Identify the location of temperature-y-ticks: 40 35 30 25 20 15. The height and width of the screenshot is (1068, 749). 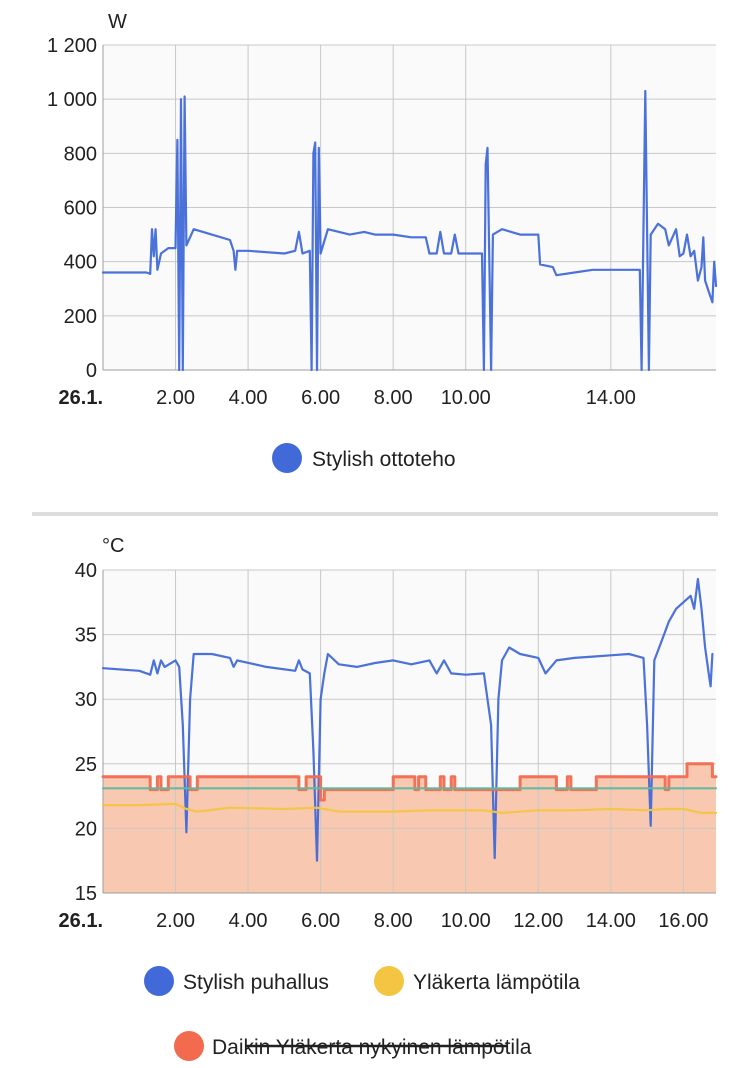
(86, 732).